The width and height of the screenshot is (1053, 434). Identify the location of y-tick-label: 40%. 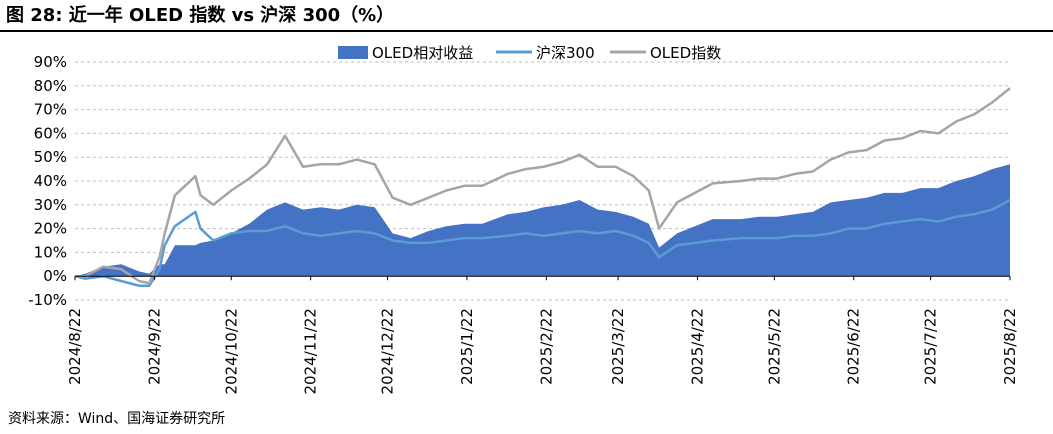
(50, 181).